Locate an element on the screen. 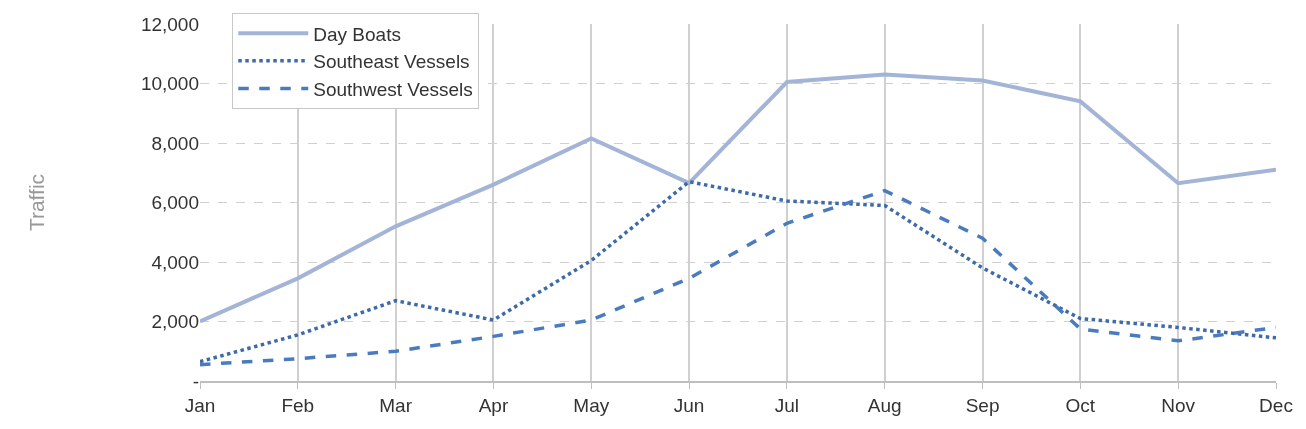 The height and width of the screenshot is (429, 1306). x-tick-label: May is located at coordinates (591, 405).